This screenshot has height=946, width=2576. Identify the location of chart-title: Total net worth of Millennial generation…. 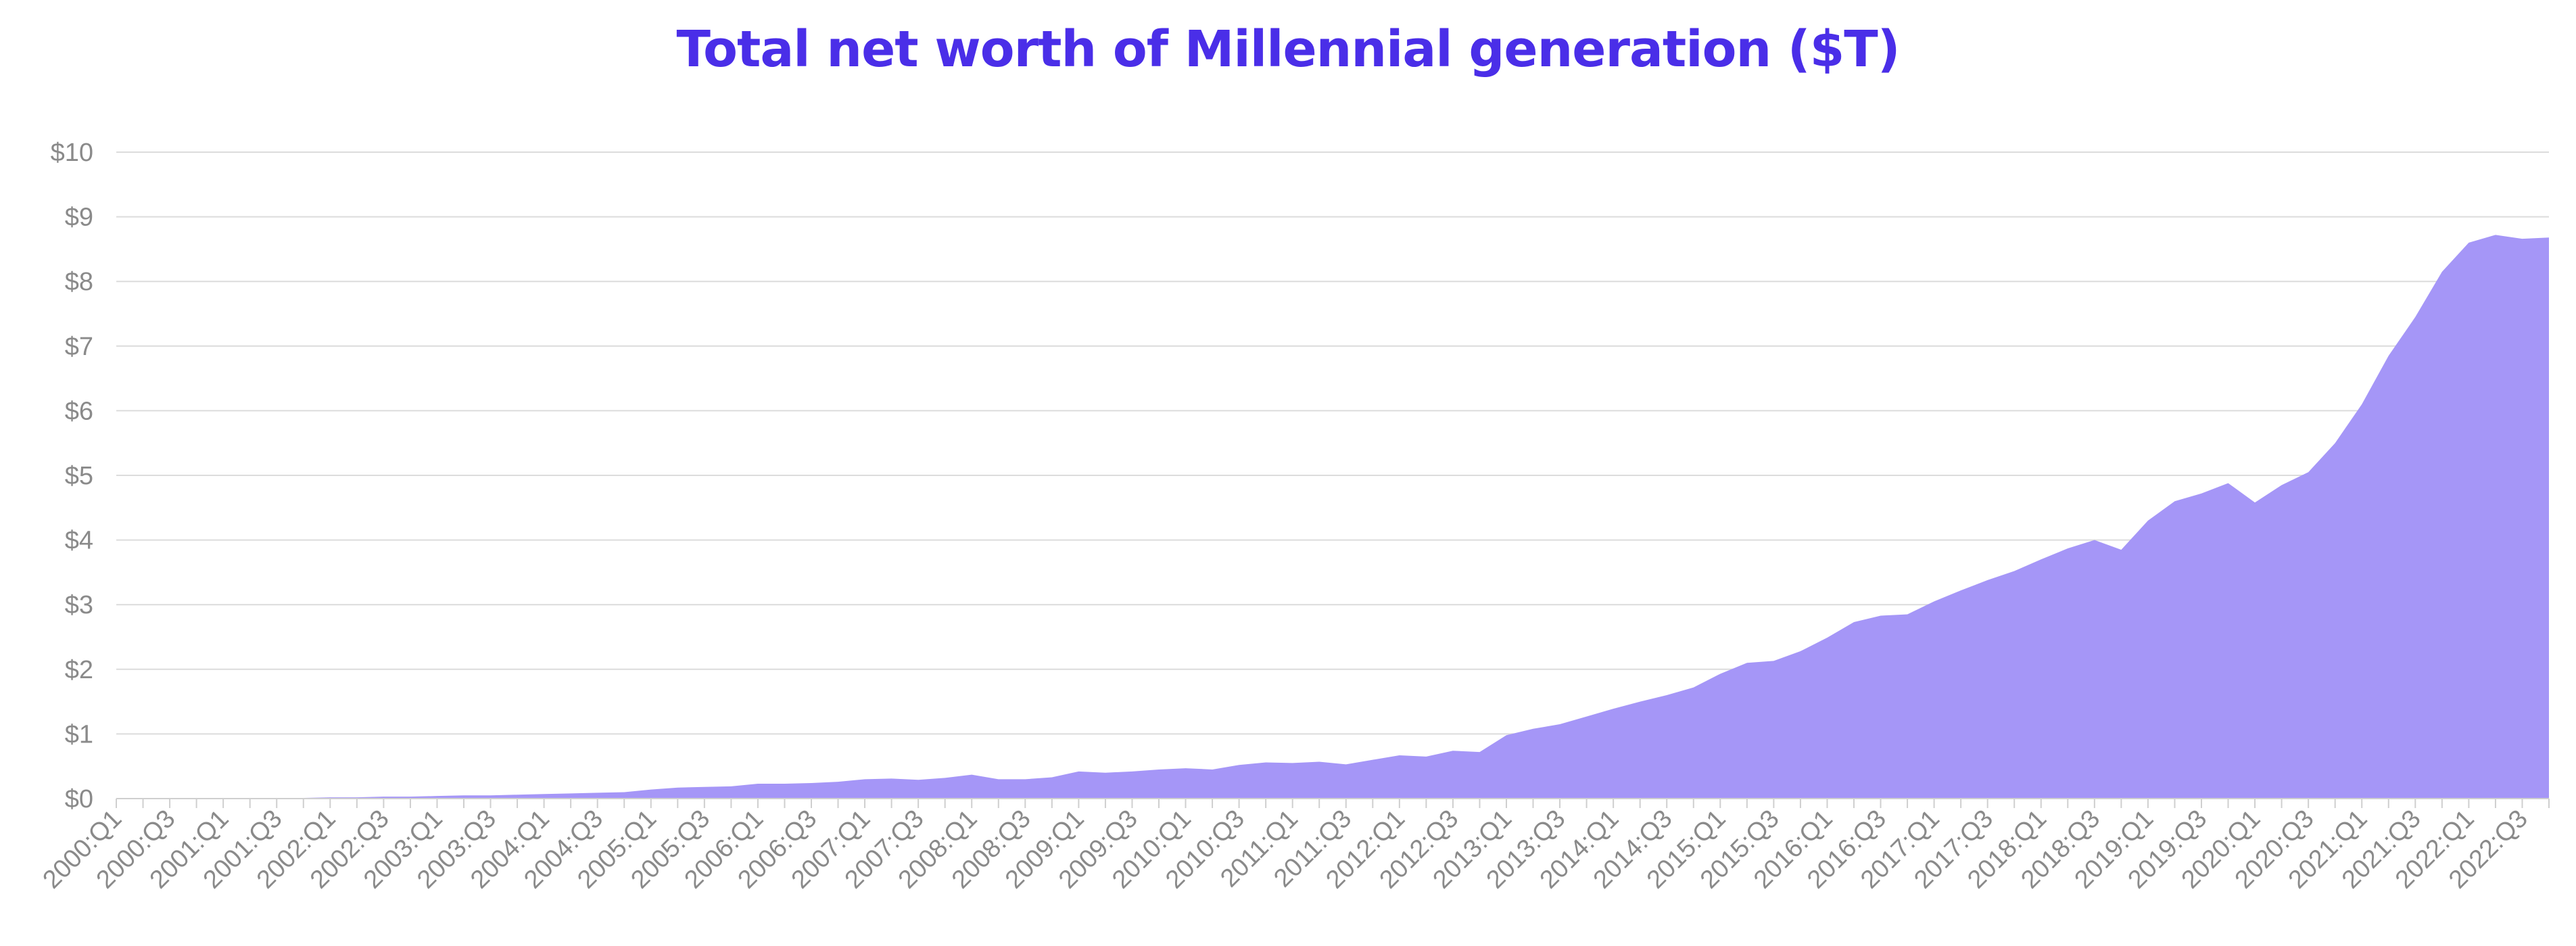
(1288, 49).